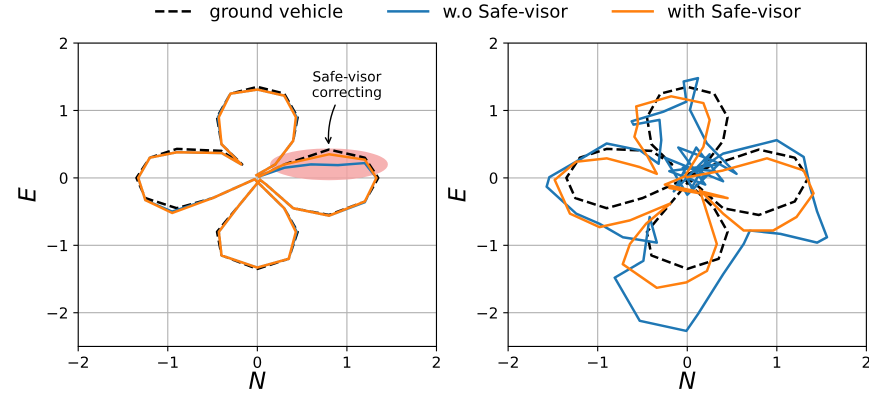 The height and width of the screenshot is (410, 869). I want to click on legend-label: ground vehicle, so click(276, 13).